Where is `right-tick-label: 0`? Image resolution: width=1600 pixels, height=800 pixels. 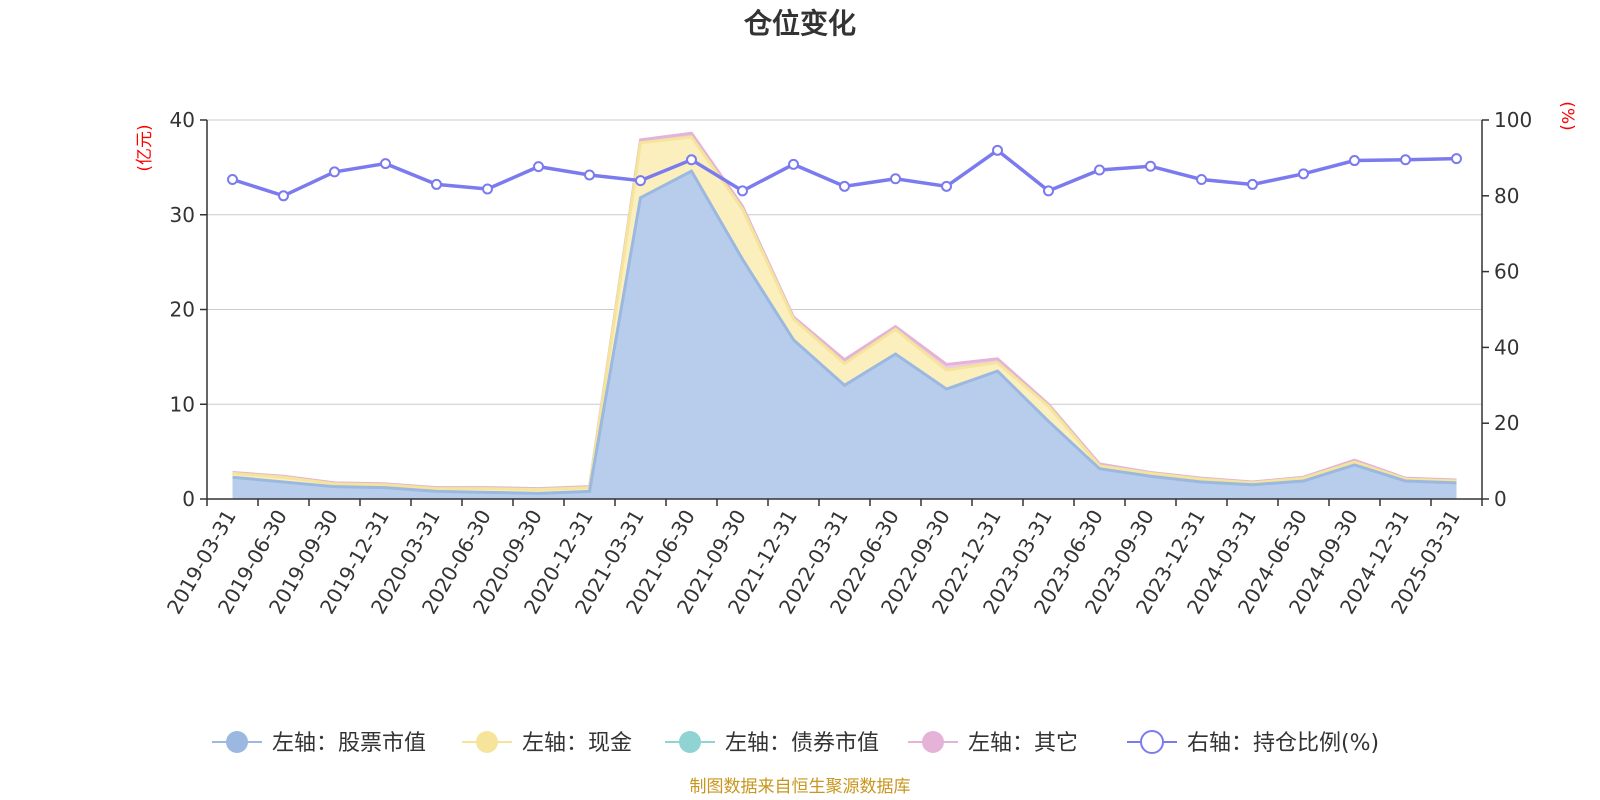
right-tick-label: 0 is located at coordinates (1500, 499).